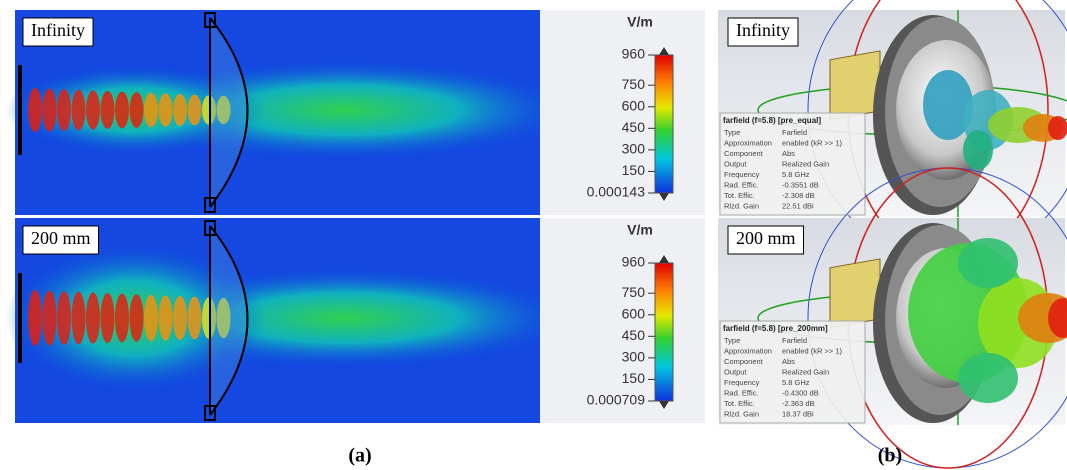 This screenshot has height=470, width=1067. I want to click on info-key: Approximation, so click(748, 142).